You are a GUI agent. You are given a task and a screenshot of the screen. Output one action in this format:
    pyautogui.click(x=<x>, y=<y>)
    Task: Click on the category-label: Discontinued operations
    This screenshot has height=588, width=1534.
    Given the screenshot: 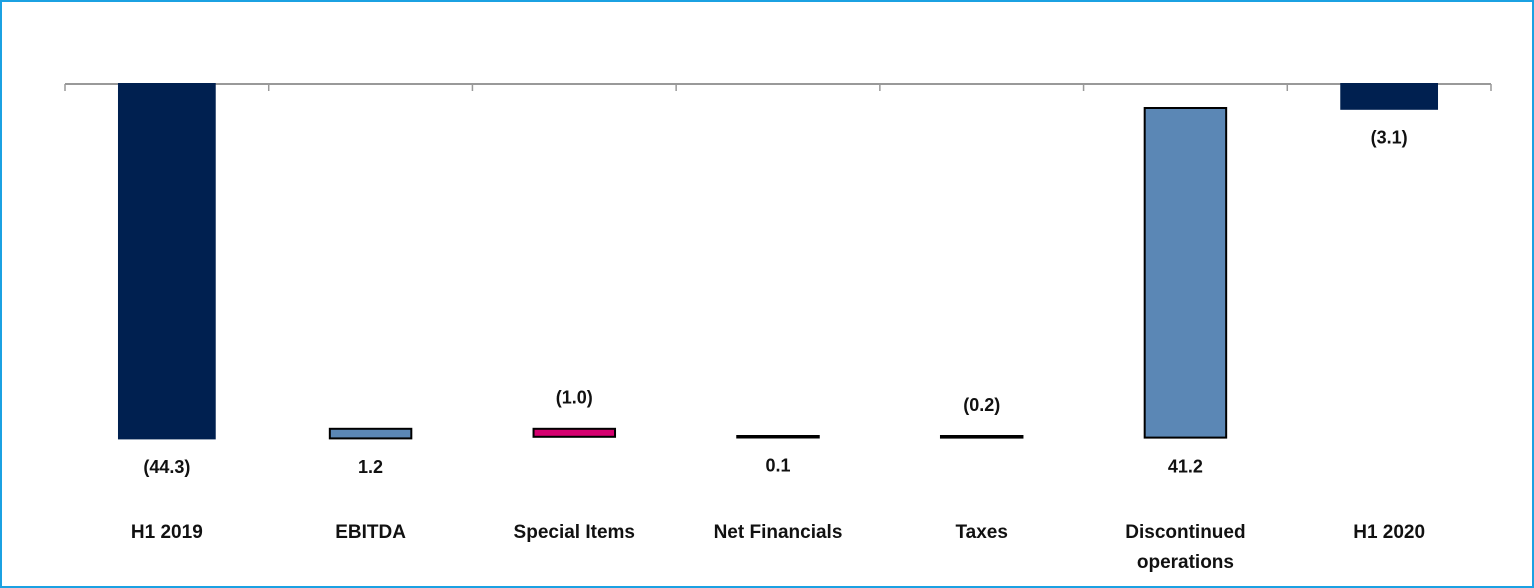 What is the action you would take?
    pyautogui.click(x=1185, y=547)
    